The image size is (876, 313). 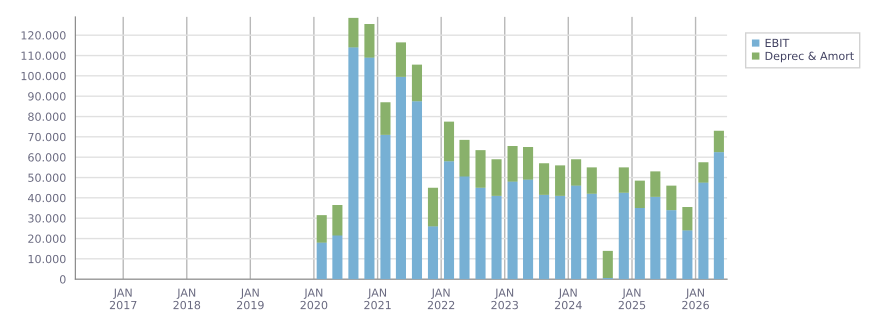 What do you see at coordinates (314, 299) in the screenshot?
I see `x-tick-label: JAN 2020` at bounding box center [314, 299].